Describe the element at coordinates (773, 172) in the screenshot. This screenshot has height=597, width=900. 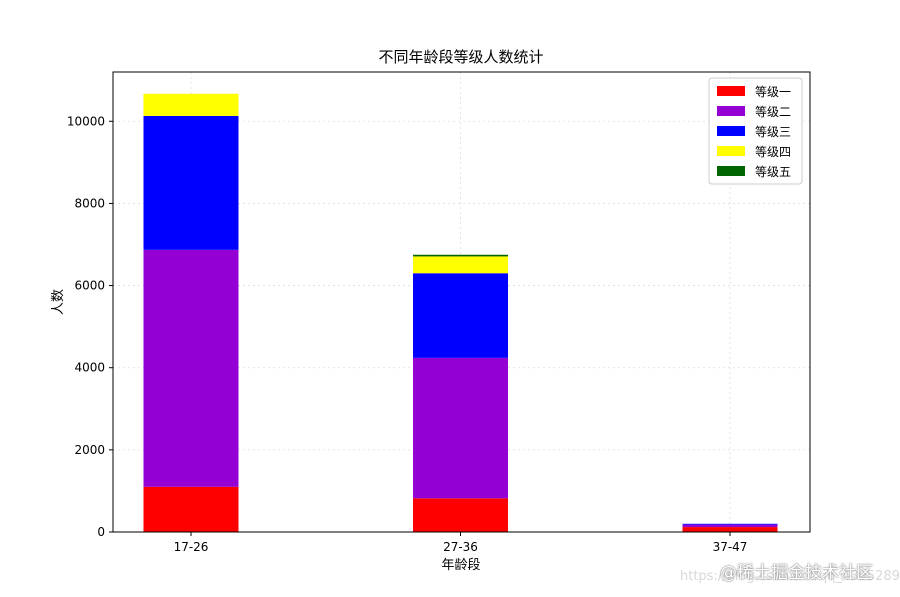
I see `legend-label-4: 等级五` at that location.